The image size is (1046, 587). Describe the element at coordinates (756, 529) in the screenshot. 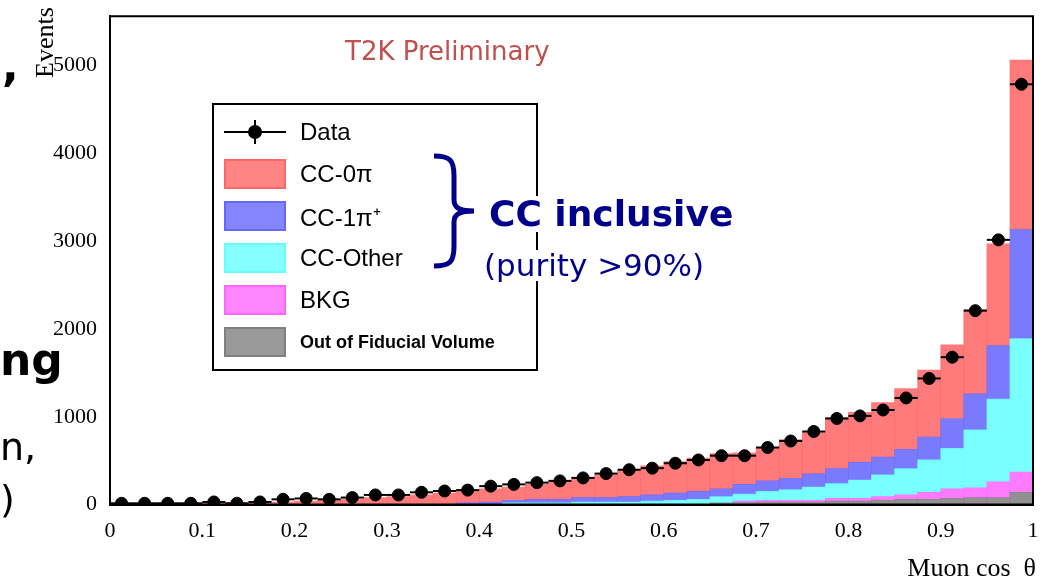

I see `x-tick-label: 0.7` at that location.